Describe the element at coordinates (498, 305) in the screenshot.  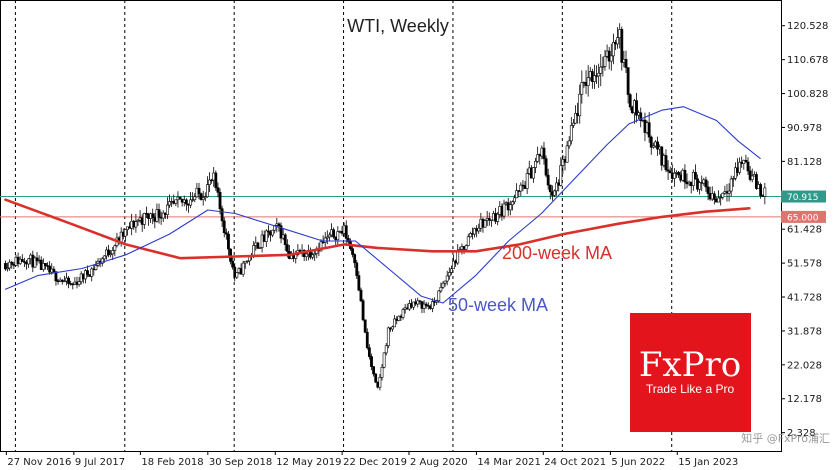
I see `ma50-label: 50-week MA` at that location.